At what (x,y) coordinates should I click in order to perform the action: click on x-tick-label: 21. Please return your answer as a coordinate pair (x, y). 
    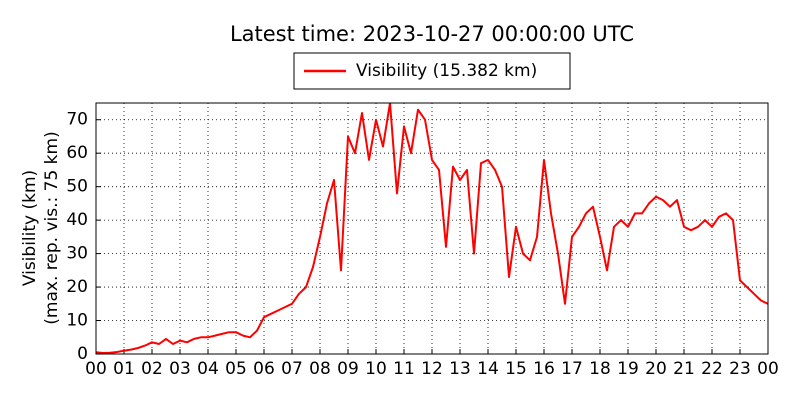
    Looking at the image, I should click on (684, 369).